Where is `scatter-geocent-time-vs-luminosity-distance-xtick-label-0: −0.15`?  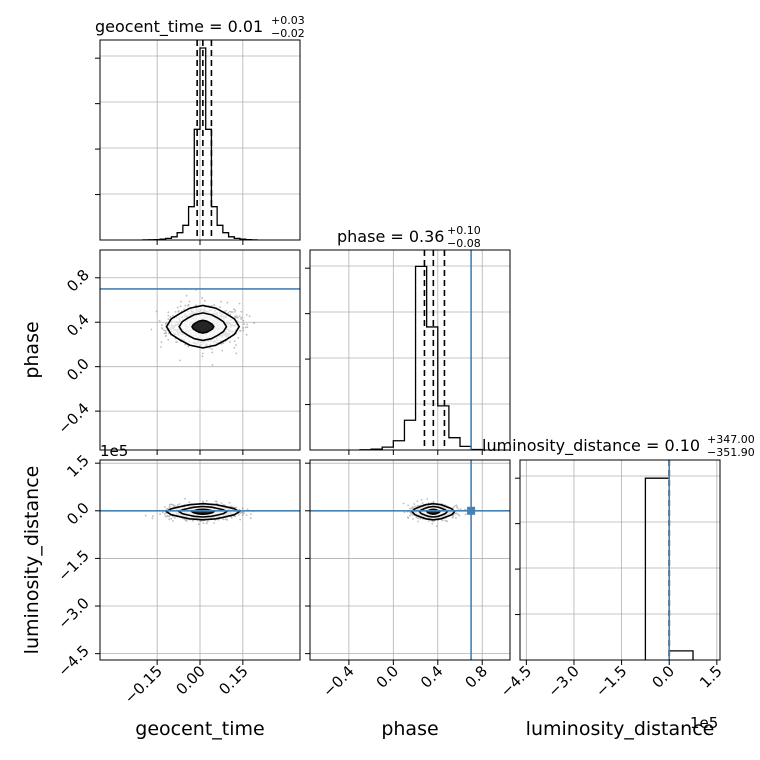
scatter-geocent-time-vs-luminosity-distance-xtick-label-0: −0.15 is located at coordinates (143, 684).